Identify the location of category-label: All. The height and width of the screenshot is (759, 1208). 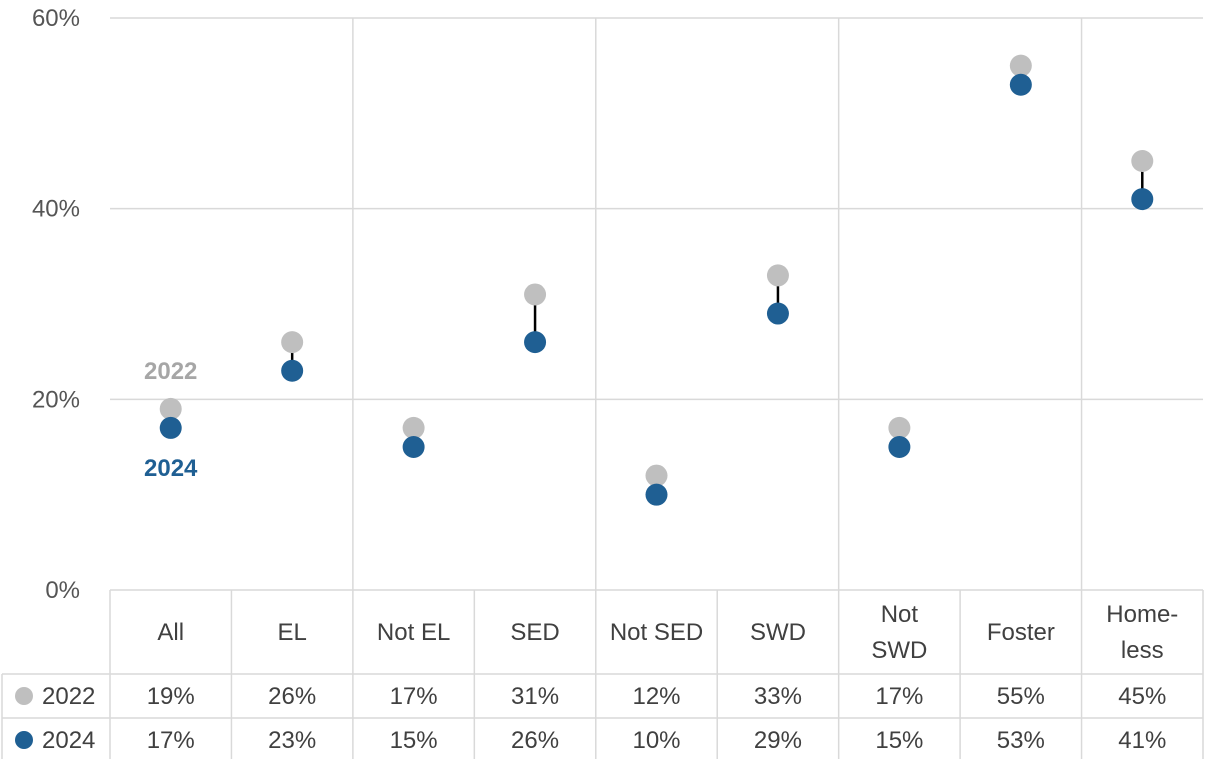
(170, 632).